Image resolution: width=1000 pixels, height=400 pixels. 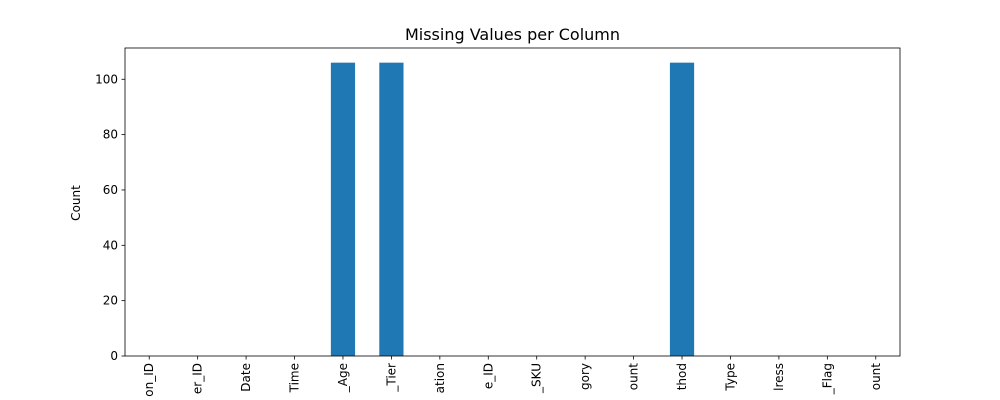 I want to click on x-tick-label: _SKU, so click(x=537, y=378).